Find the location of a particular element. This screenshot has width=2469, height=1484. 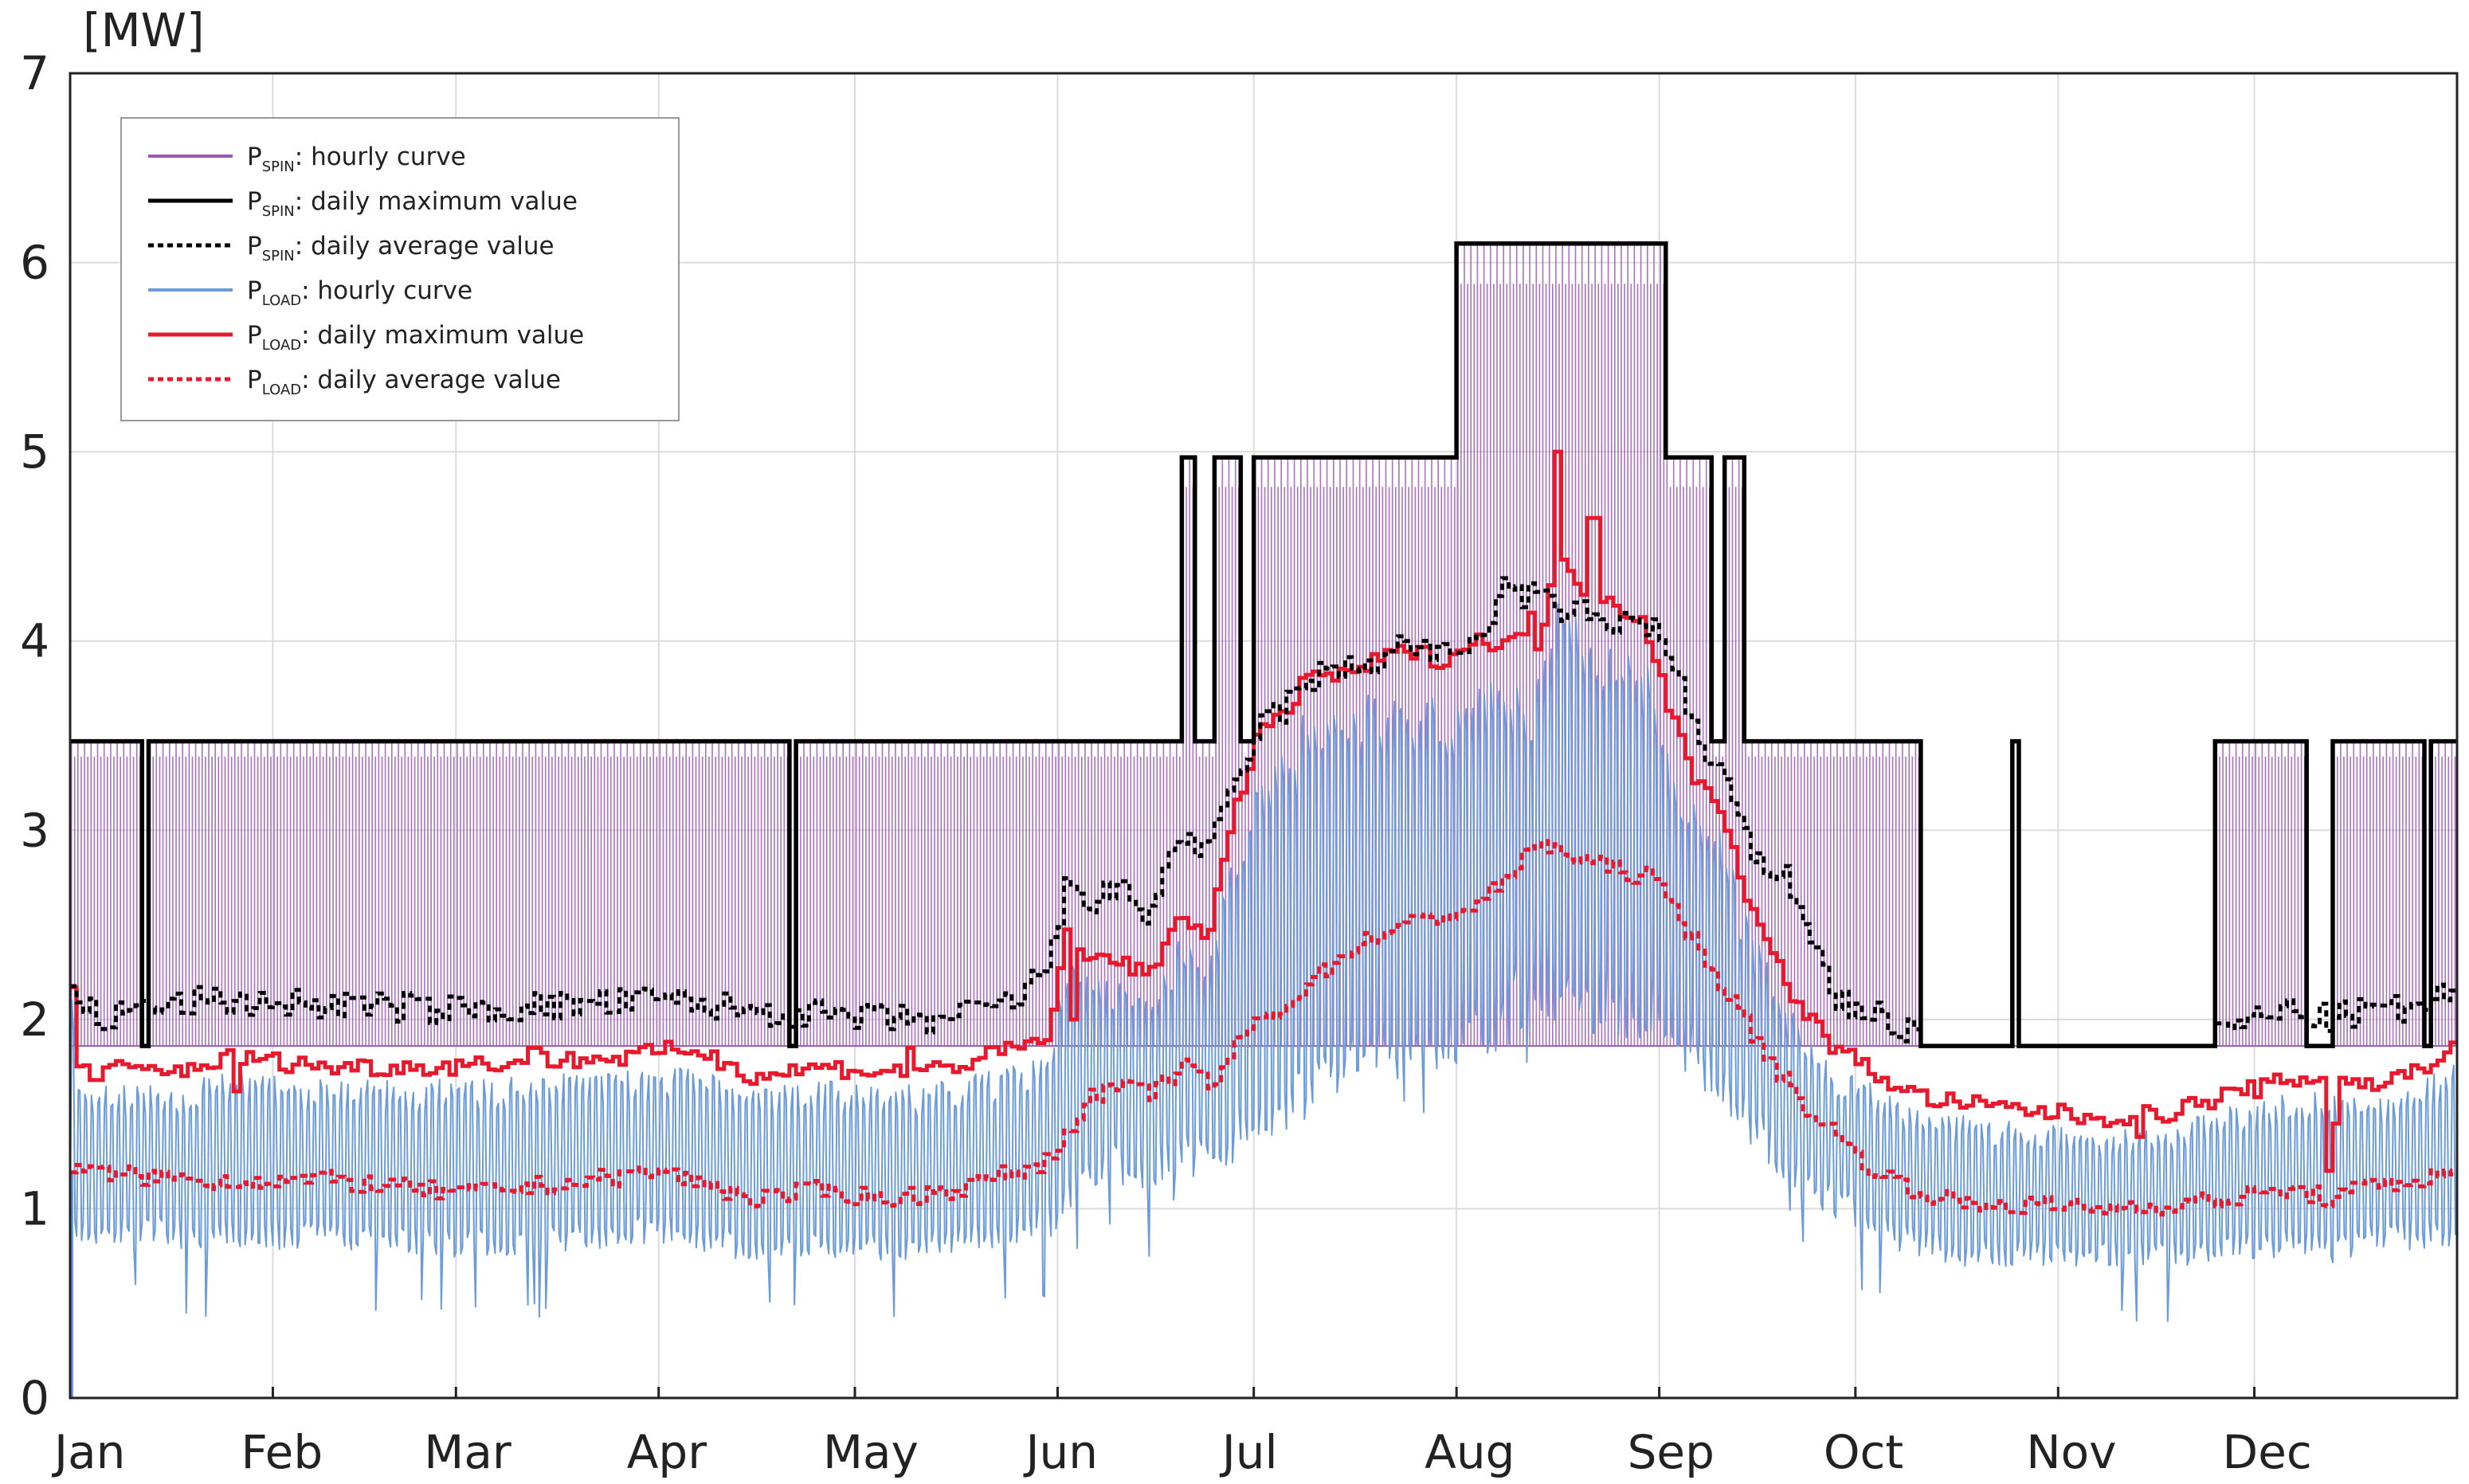

legend-entry-1: PSPIN: hourly curve is located at coordinates (356, 159).